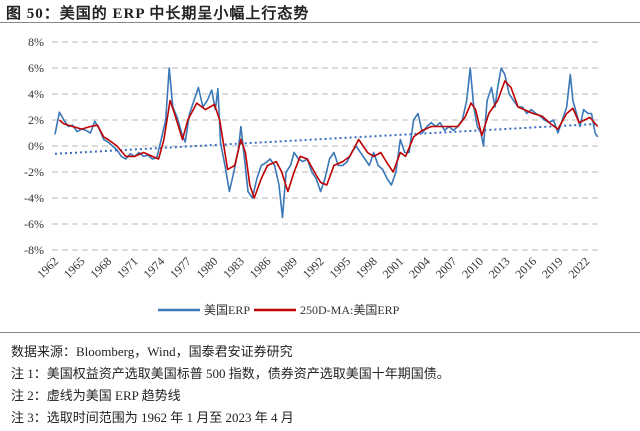 The image size is (640, 431). I want to click on y-tick-label: 6%, so click(36, 68).